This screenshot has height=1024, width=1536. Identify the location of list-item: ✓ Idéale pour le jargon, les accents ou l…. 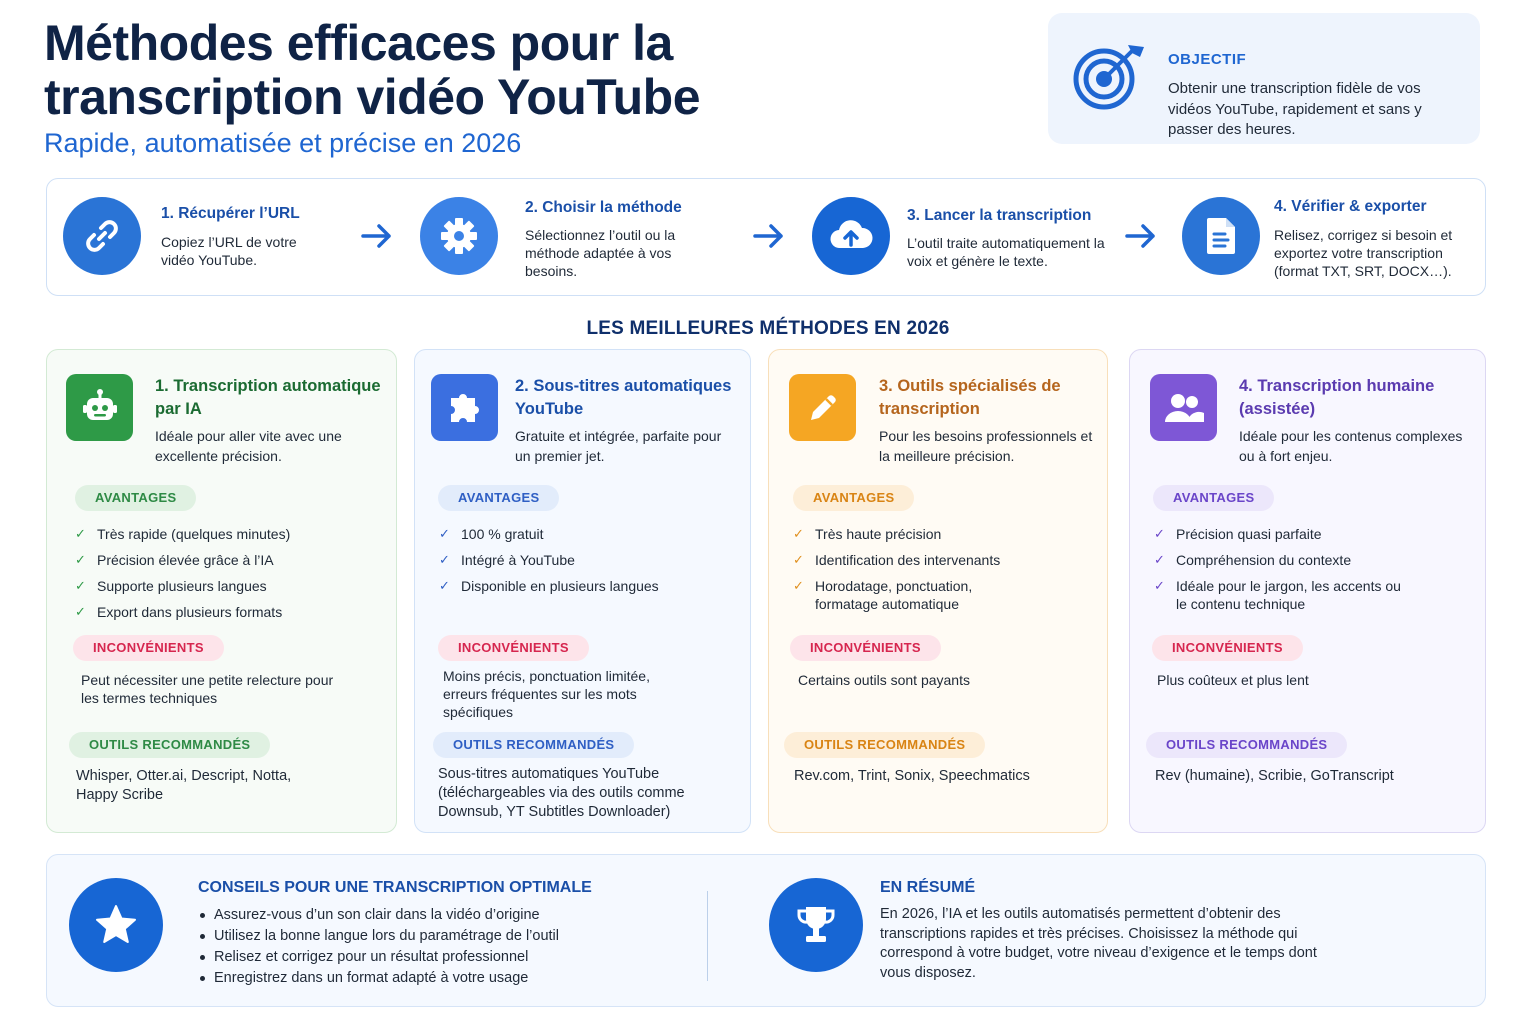
(1277, 595).